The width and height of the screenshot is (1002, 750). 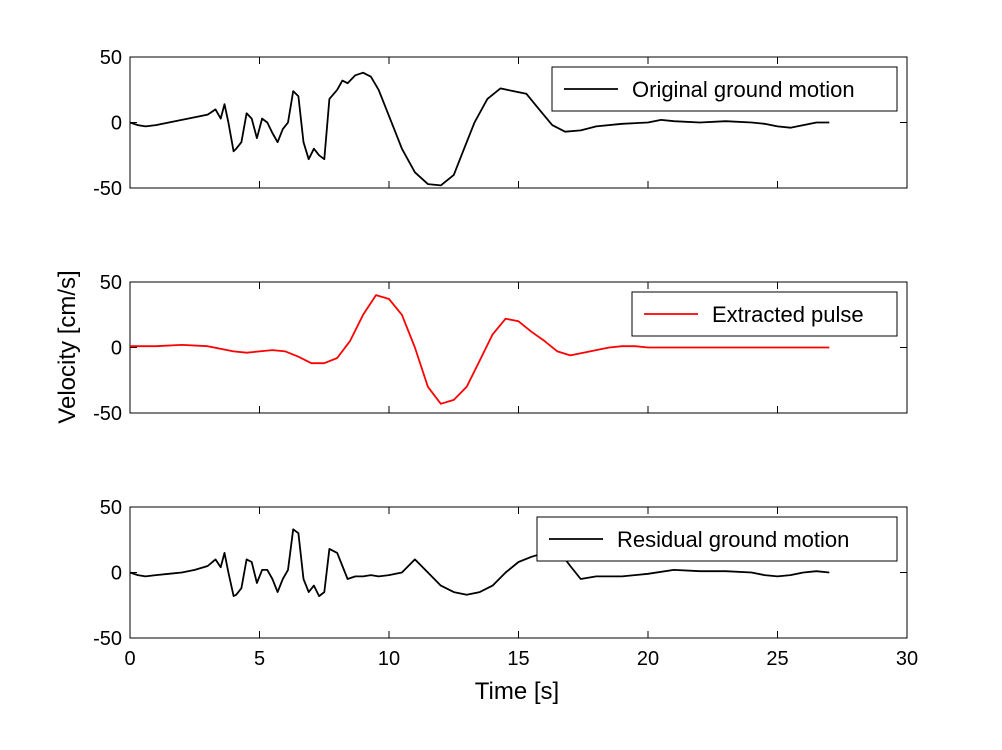 I want to click on legend: Extracted pulse, so click(x=764, y=314).